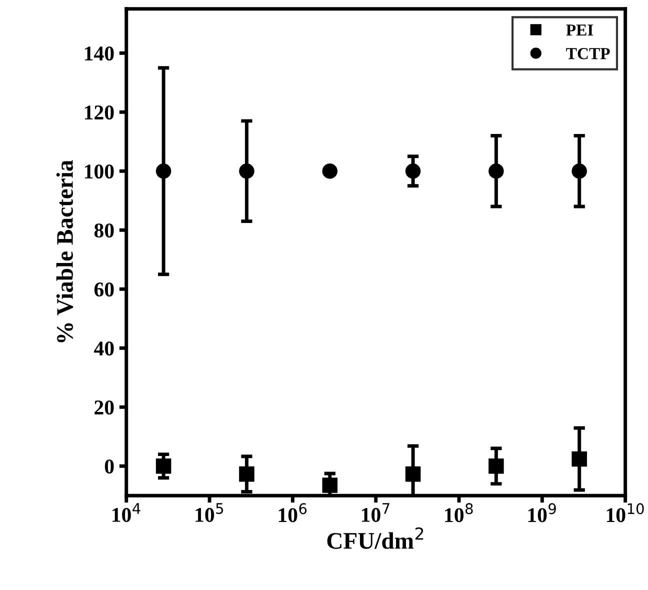 This screenshot has width=648, height=590. What do you see at coordinates (104, 230) in the screenshot?
I see `y-tick-label: 80` at bounding box center [104, 230].